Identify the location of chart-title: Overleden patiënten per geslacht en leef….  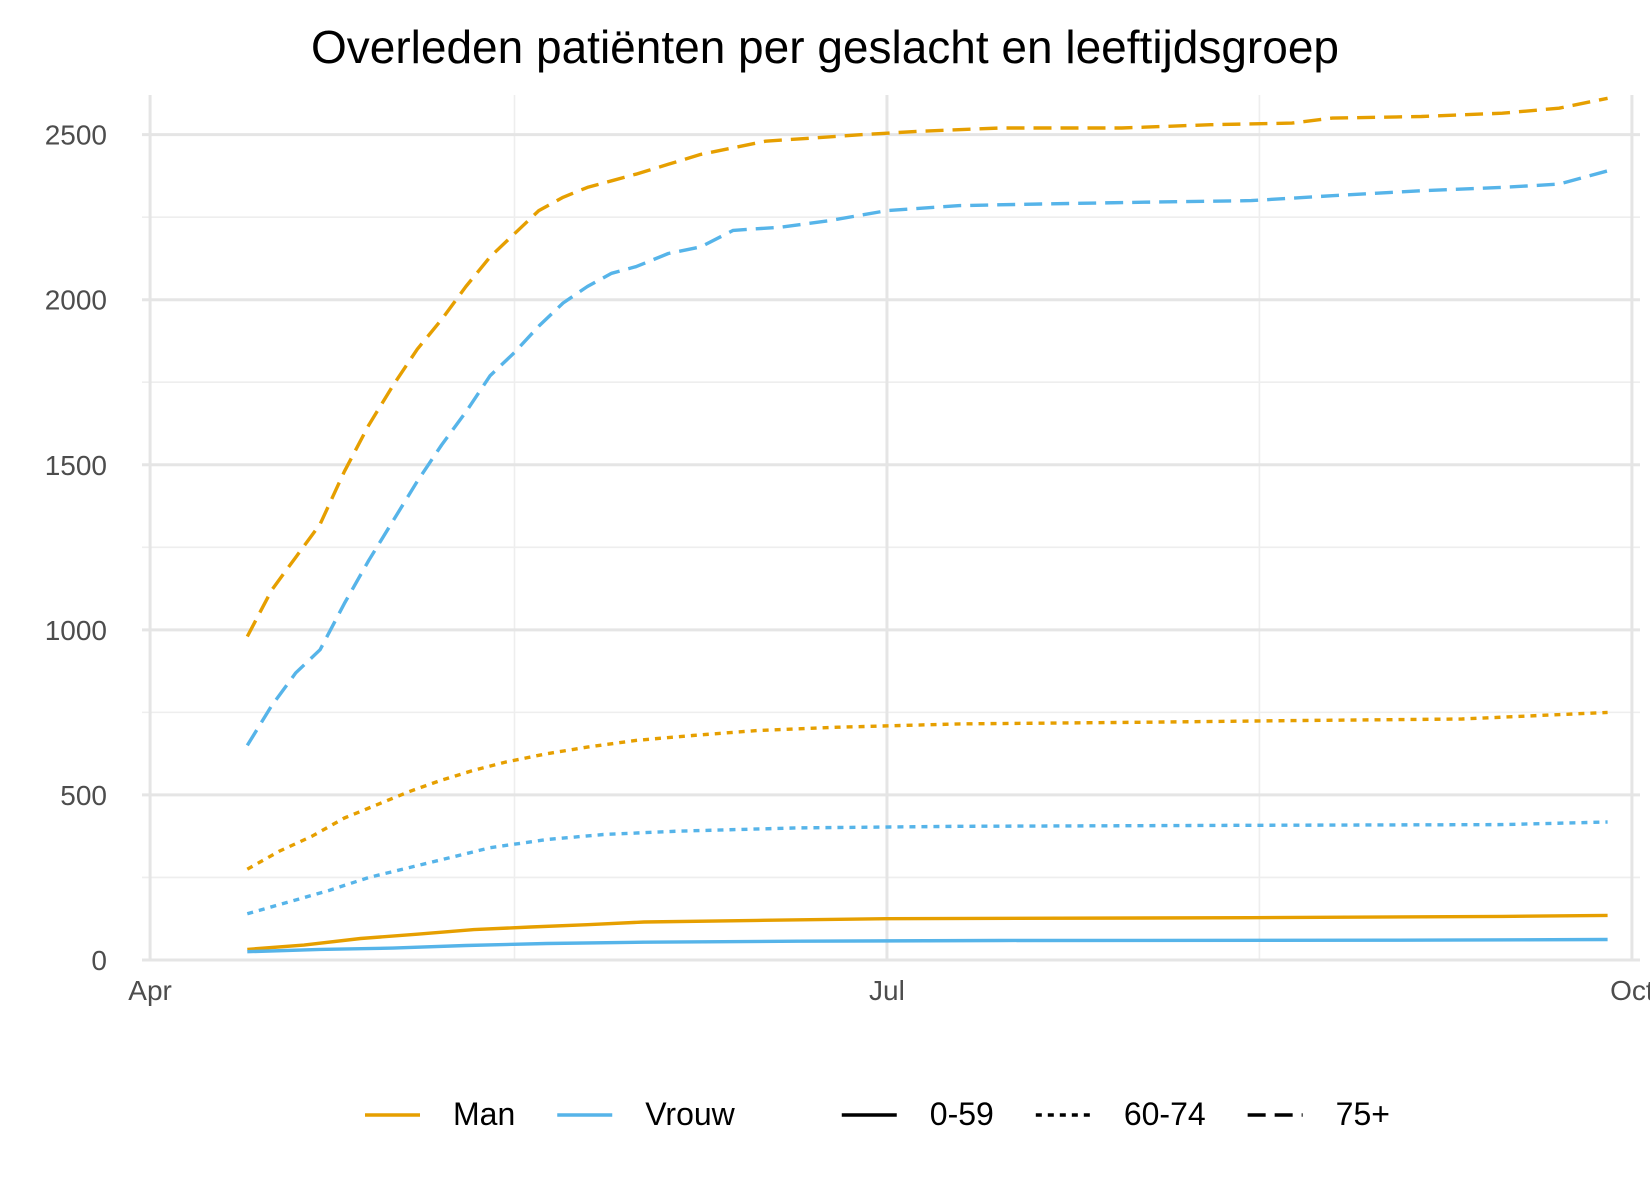
(825, 47).